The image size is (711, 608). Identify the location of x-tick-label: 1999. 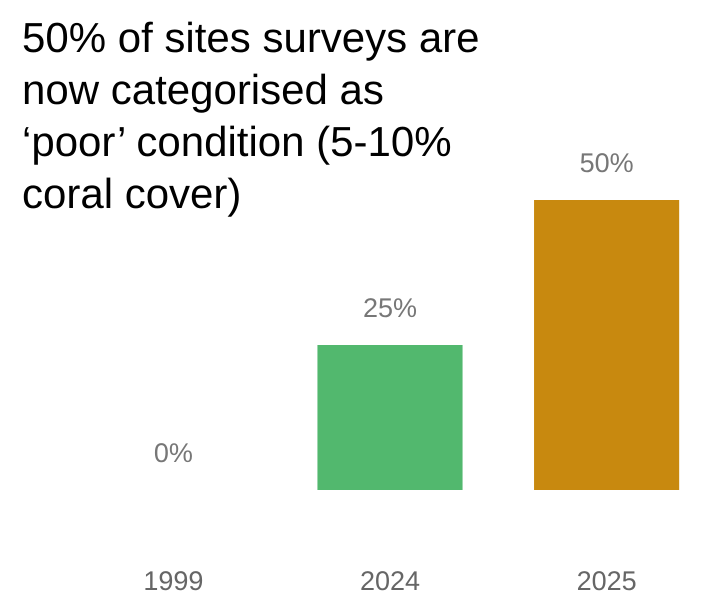
(173, 581).